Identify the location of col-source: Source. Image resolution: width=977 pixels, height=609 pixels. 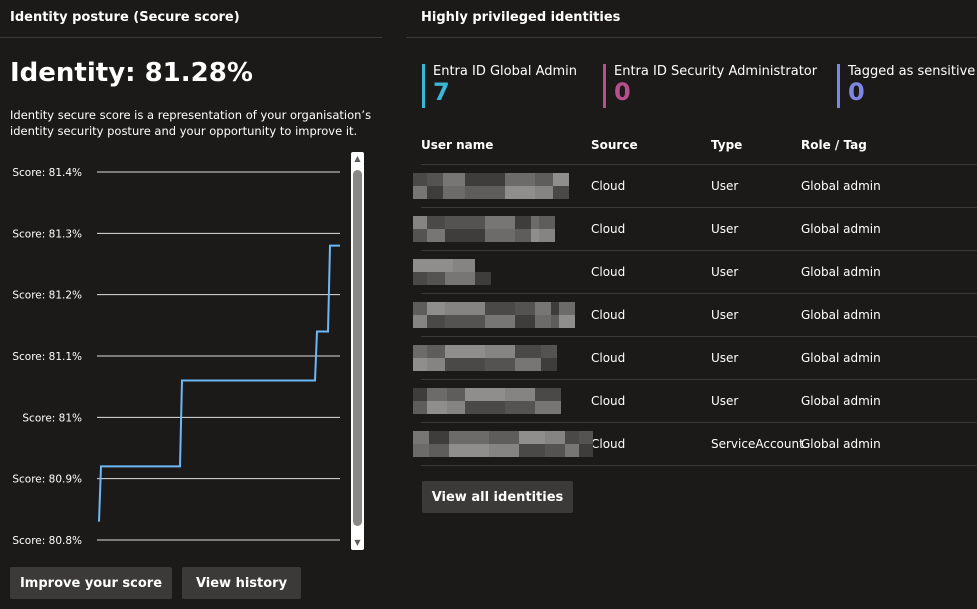
(614, 145).